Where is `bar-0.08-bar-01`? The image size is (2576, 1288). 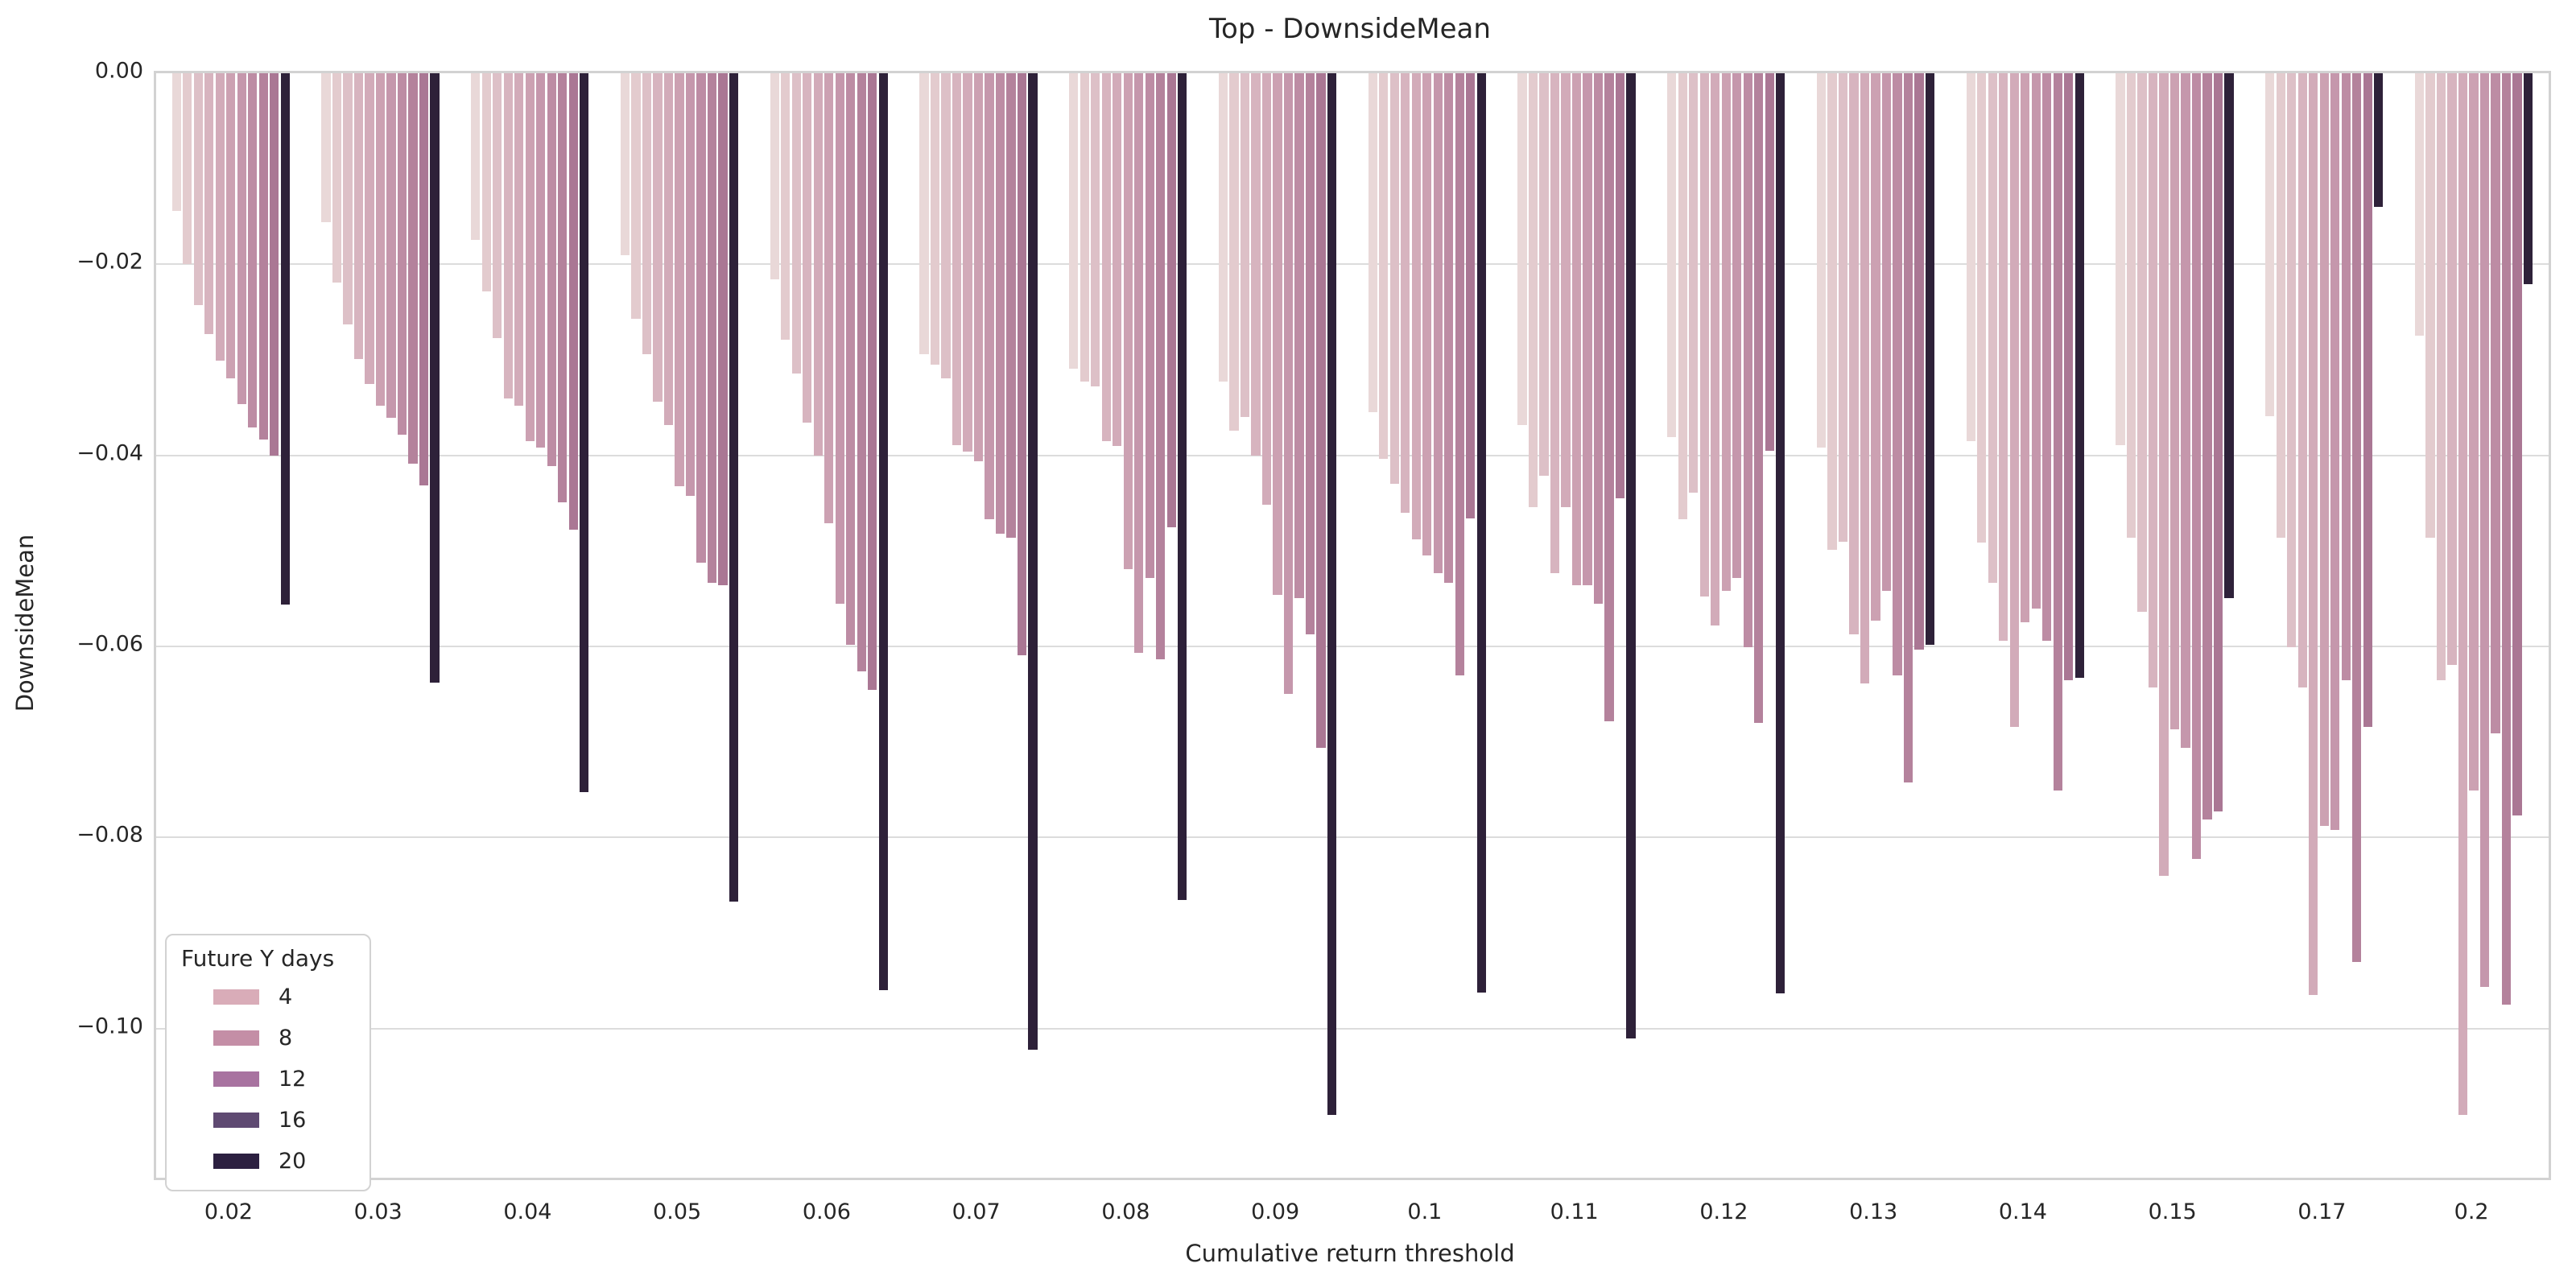 bar-0.08-bar-01 is located at coordinates (1074, 221).